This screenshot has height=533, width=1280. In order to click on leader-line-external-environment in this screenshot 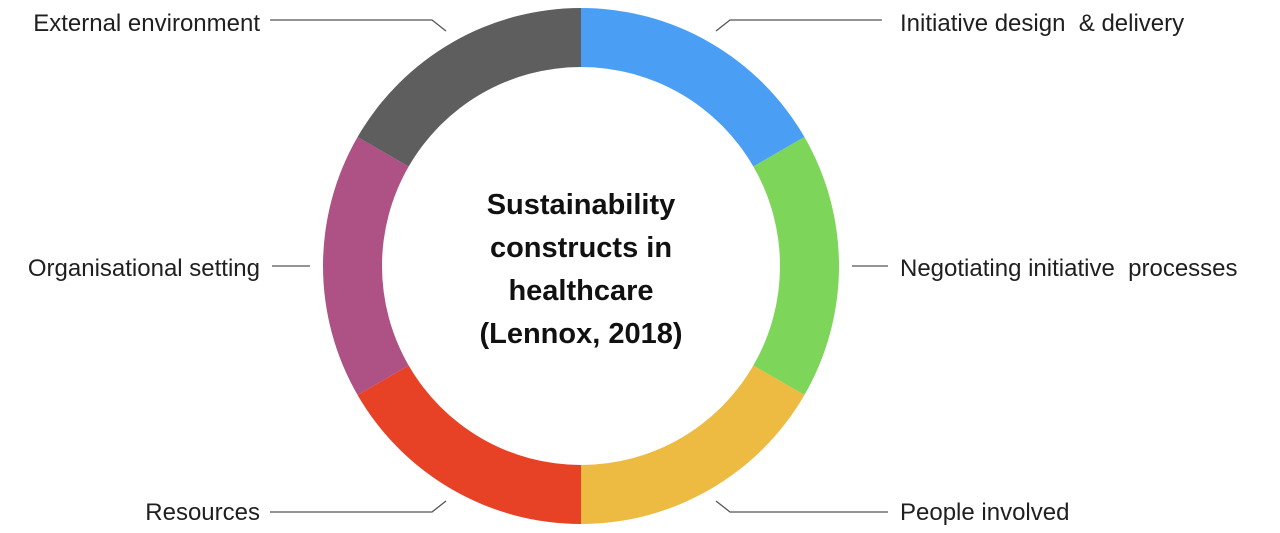, I will do `click(358, 25)`.